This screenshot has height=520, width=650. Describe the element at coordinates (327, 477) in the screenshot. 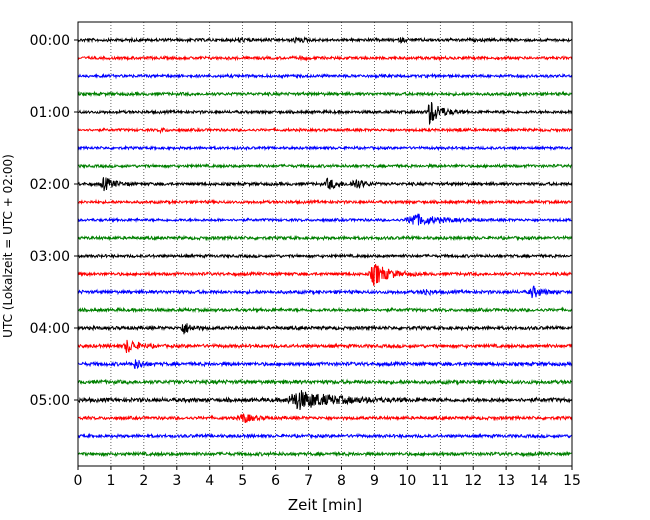

I see `x-axis-ticks: 0 1 2 3 4 5 6 7 8 9 10 11 12 13 14 15` at that location.